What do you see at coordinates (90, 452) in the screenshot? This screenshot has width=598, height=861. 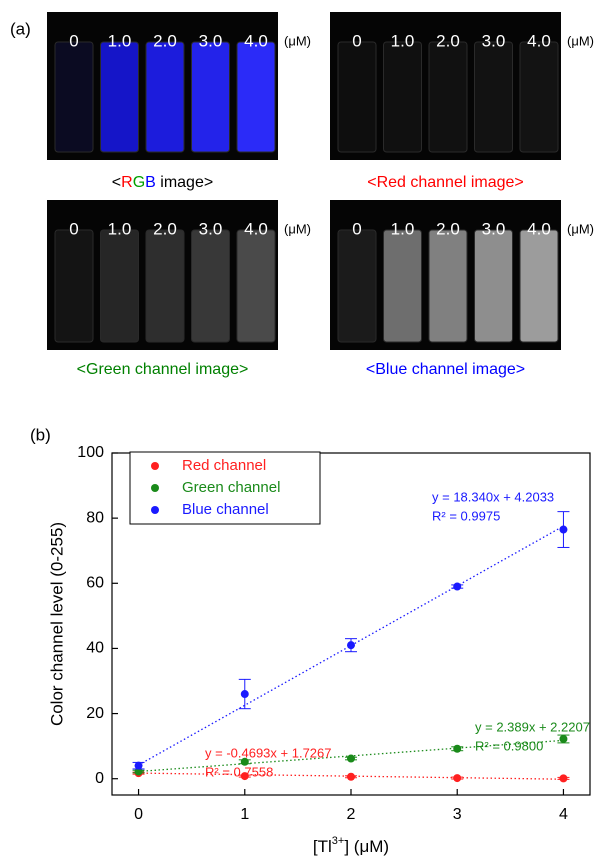 I see `y-tick-label: 100` at bounding box center [90, 452].